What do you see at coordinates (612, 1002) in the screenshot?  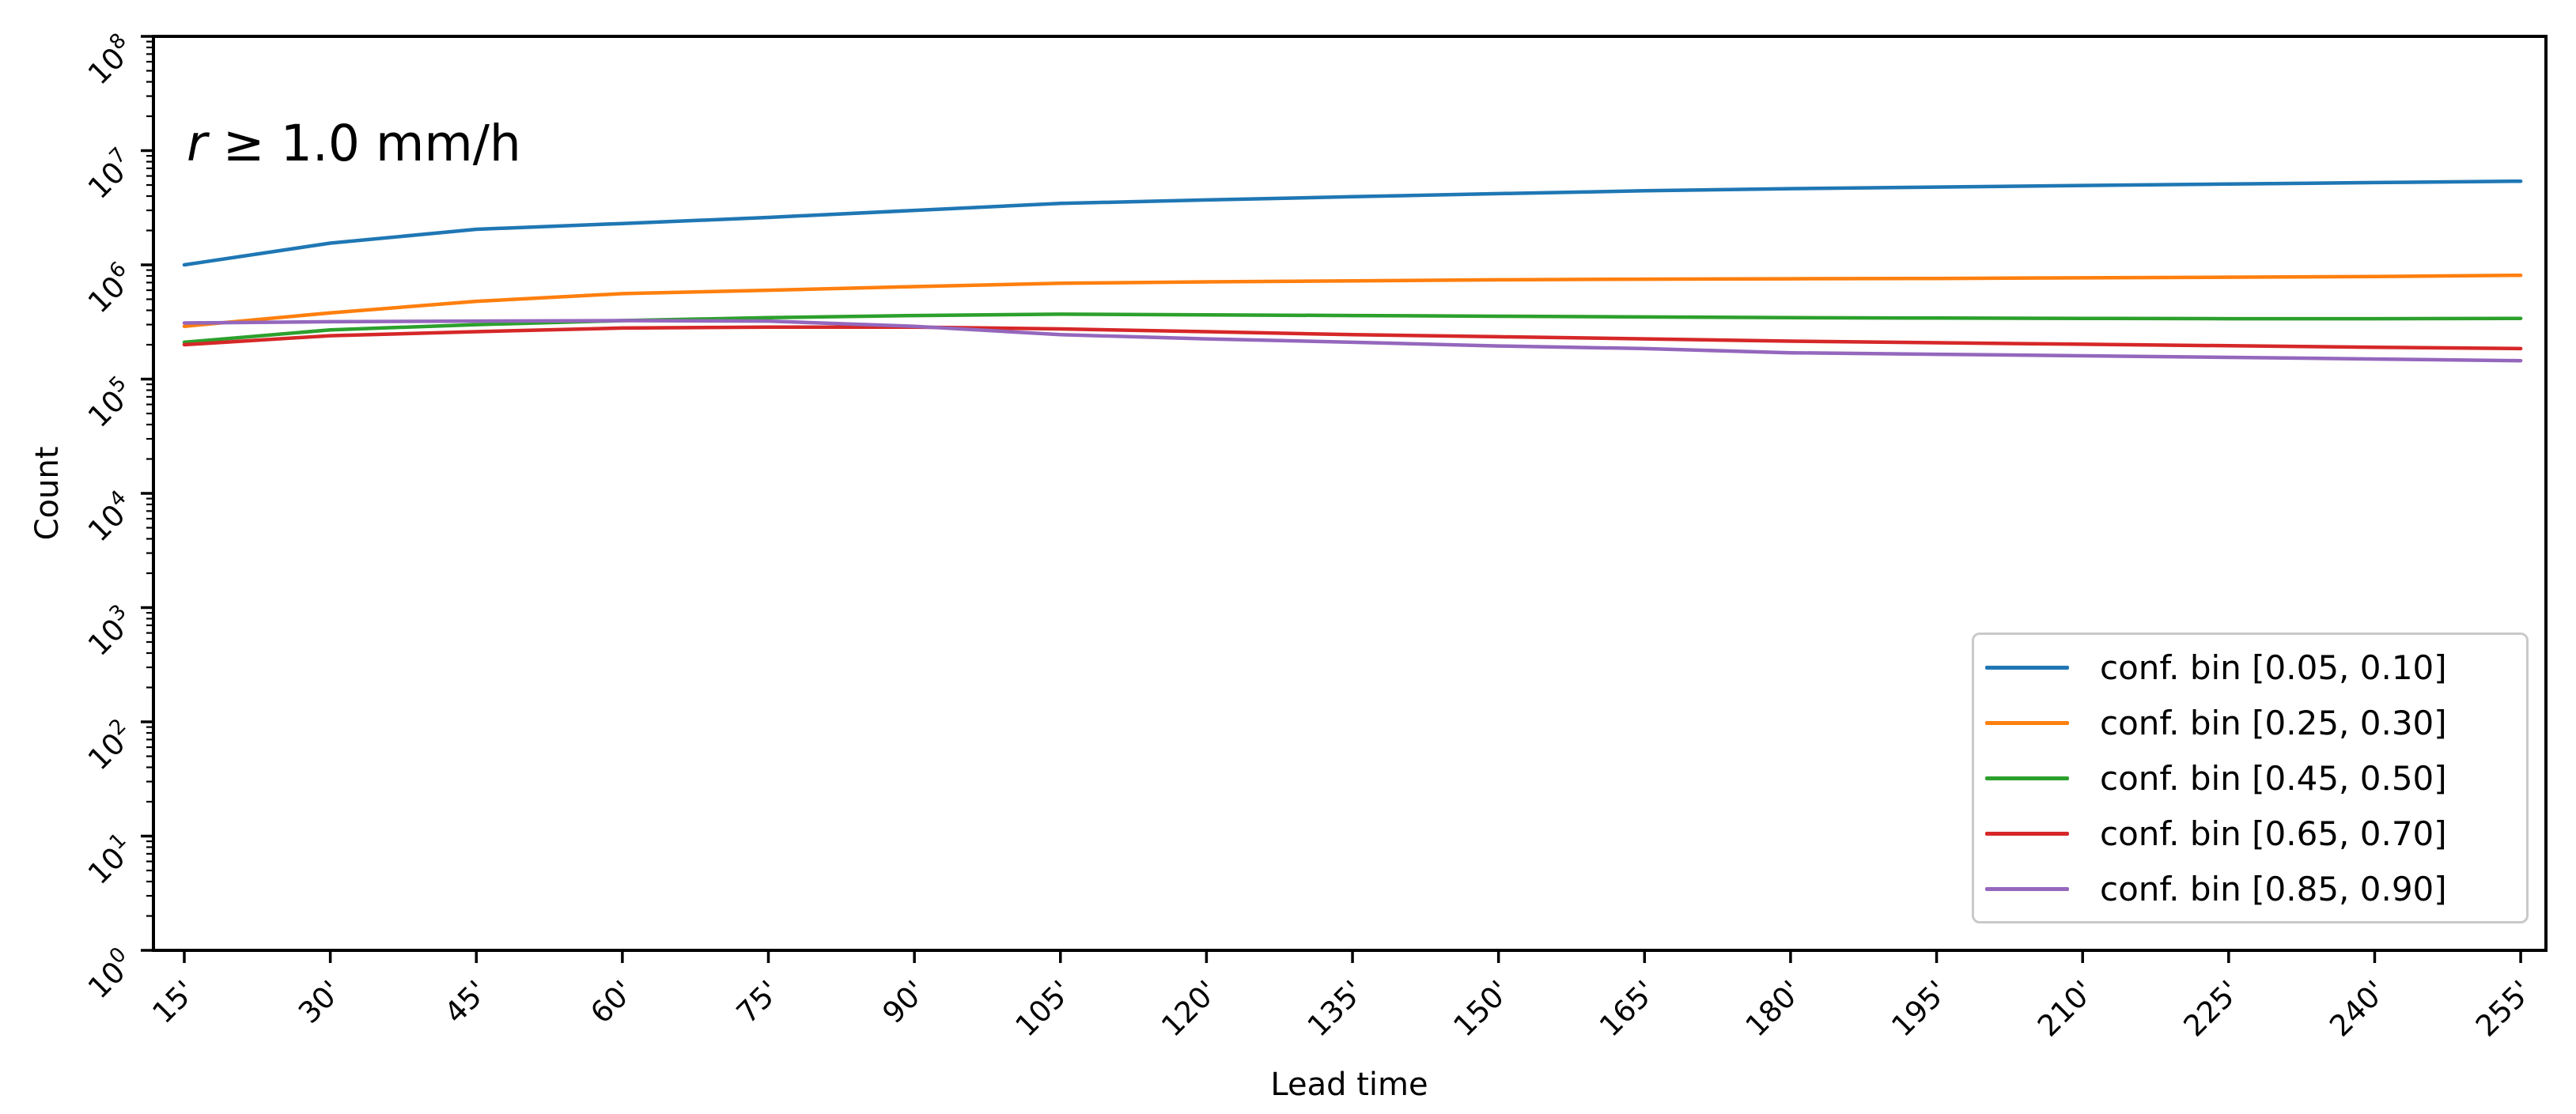 I see `x-tick-label: 60'` at bounding box center [612, 1002].